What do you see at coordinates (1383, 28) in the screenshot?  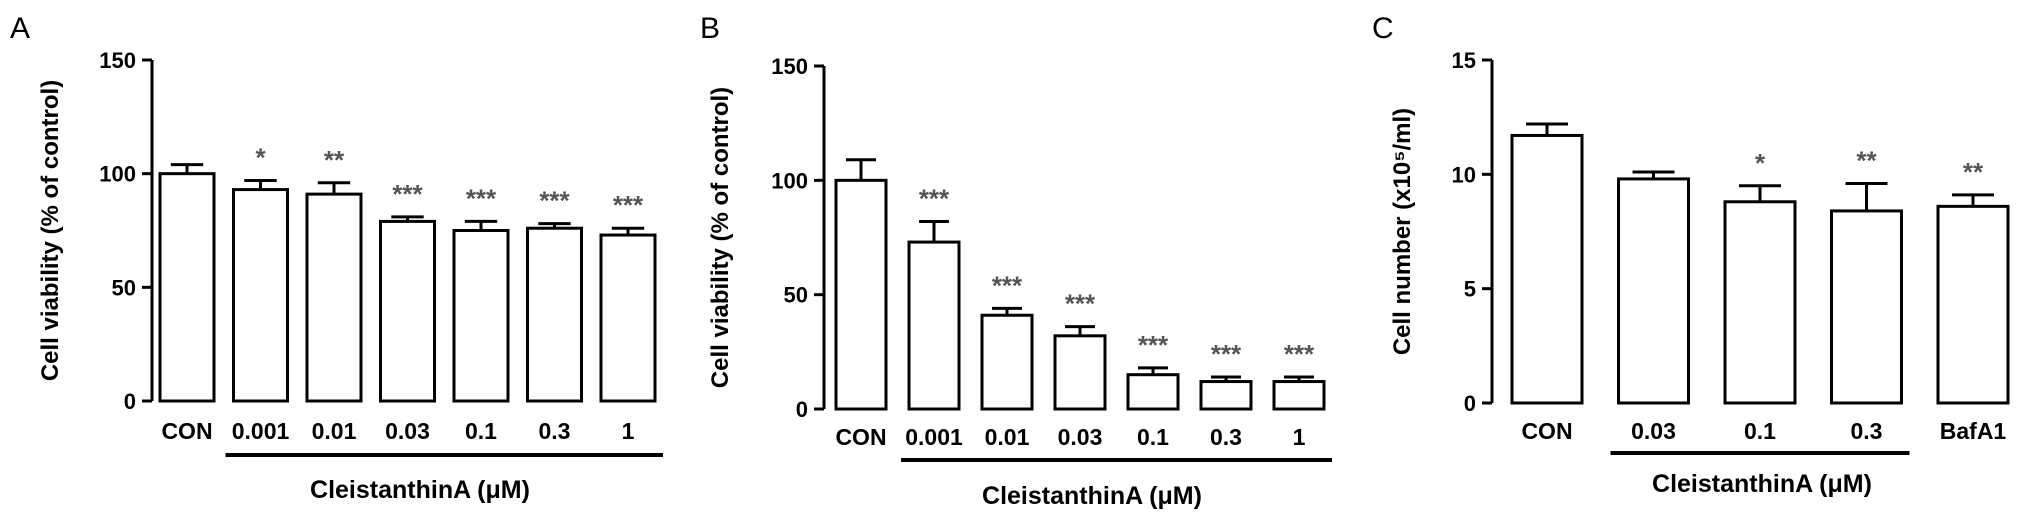 I see `panel-letter: C` at bounding box center [1383, 28].